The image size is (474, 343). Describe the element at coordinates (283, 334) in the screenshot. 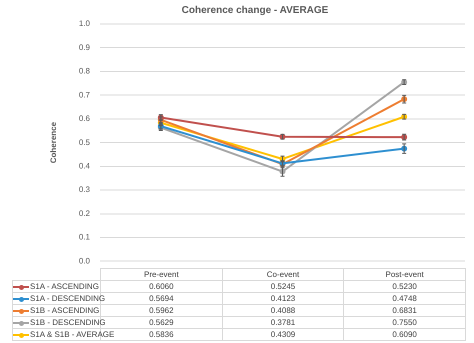

I see `data-label: 0.4309` at that location.